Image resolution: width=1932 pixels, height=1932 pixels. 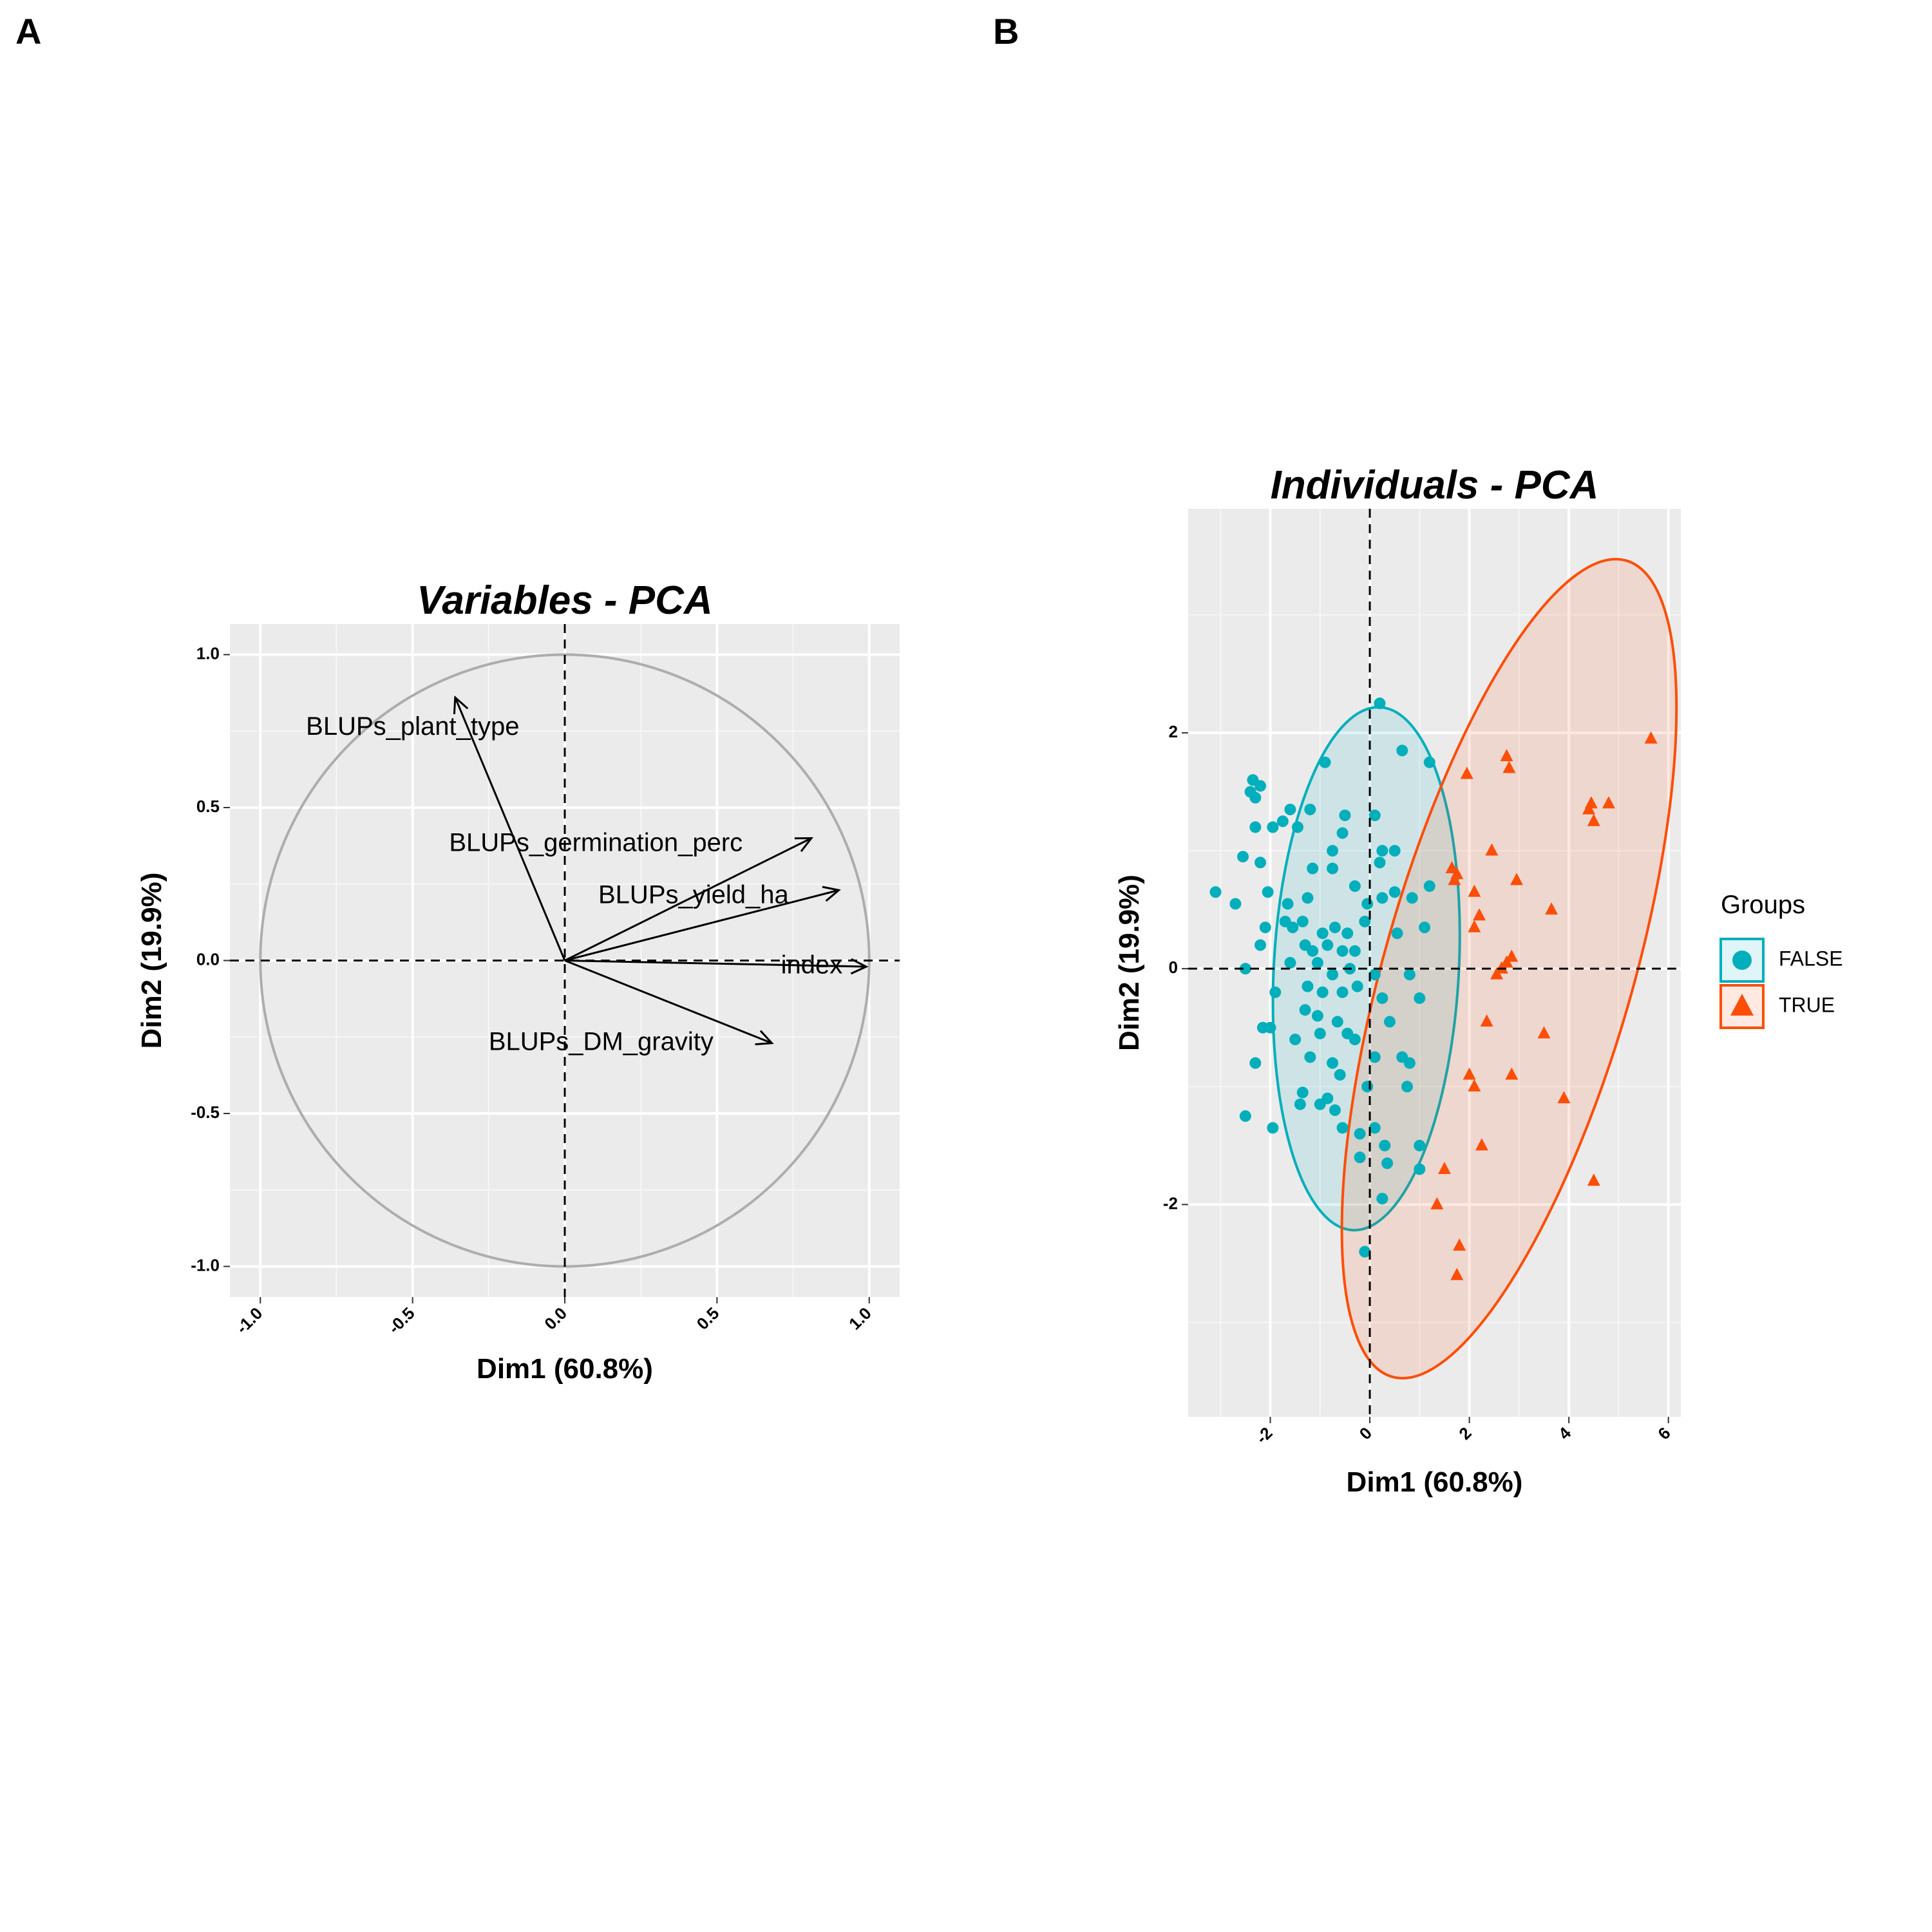 I want to click on y-tick-label: 0.5, so click(x=208, y=807).